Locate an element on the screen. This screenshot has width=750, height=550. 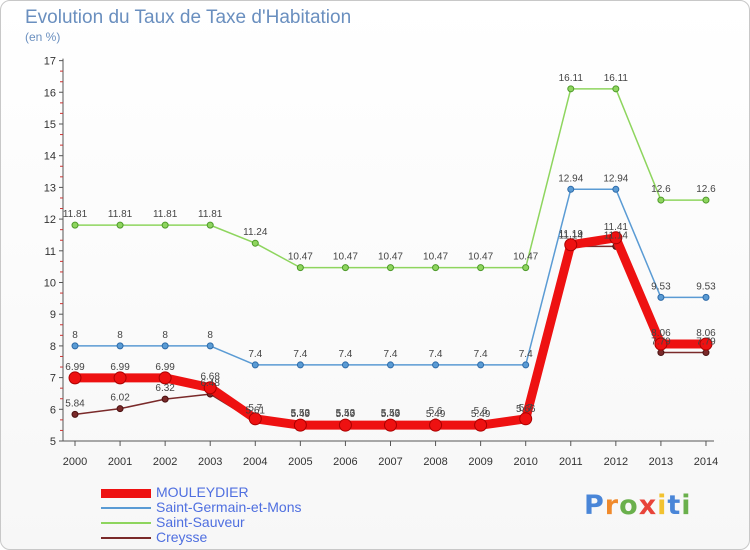
x-tick-label: 2002 is located at coordinates (165, 462).